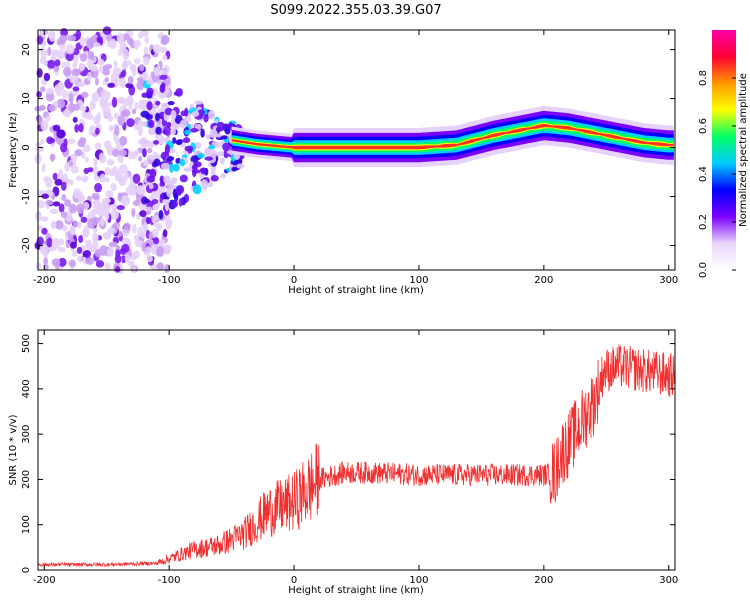 This screenshot has width=750, height=600. I want to click on colorbar-tick-label: 0.4, so click(703, 174).